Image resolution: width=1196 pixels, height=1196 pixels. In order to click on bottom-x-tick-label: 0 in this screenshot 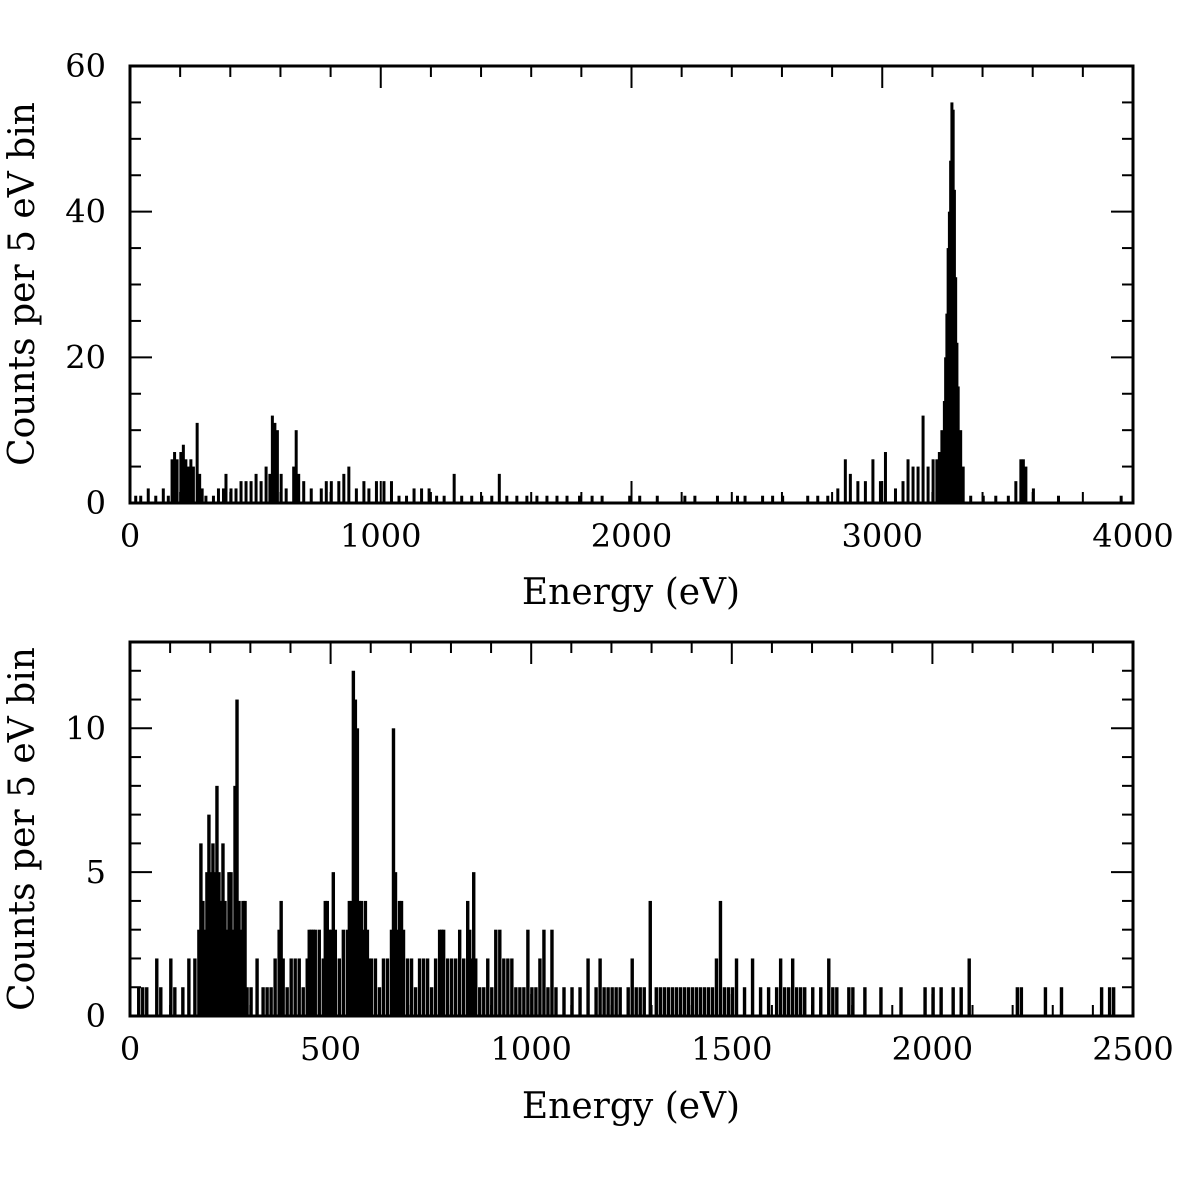, I will do `click(130, 1049)`.